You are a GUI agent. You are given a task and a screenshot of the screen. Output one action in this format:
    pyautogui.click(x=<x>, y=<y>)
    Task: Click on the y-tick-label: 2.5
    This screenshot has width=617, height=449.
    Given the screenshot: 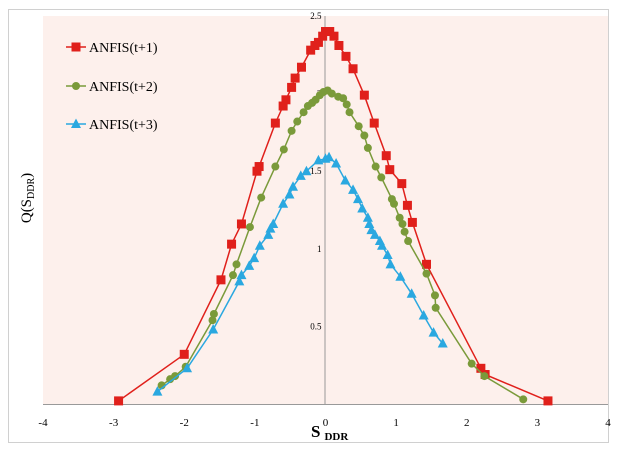 What is the action you would take?
    pyautogui.click(x=316, y=16)
    